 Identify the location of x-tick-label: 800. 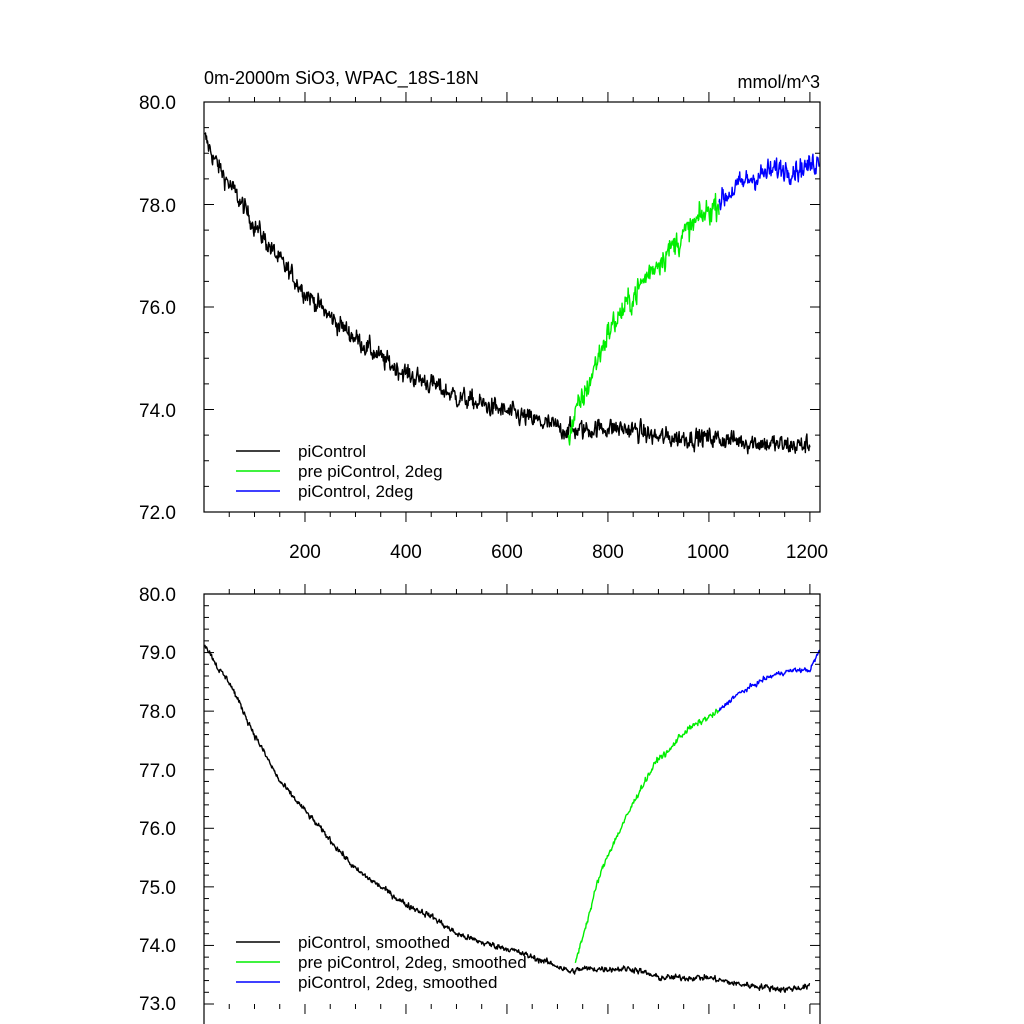
(608, 552).